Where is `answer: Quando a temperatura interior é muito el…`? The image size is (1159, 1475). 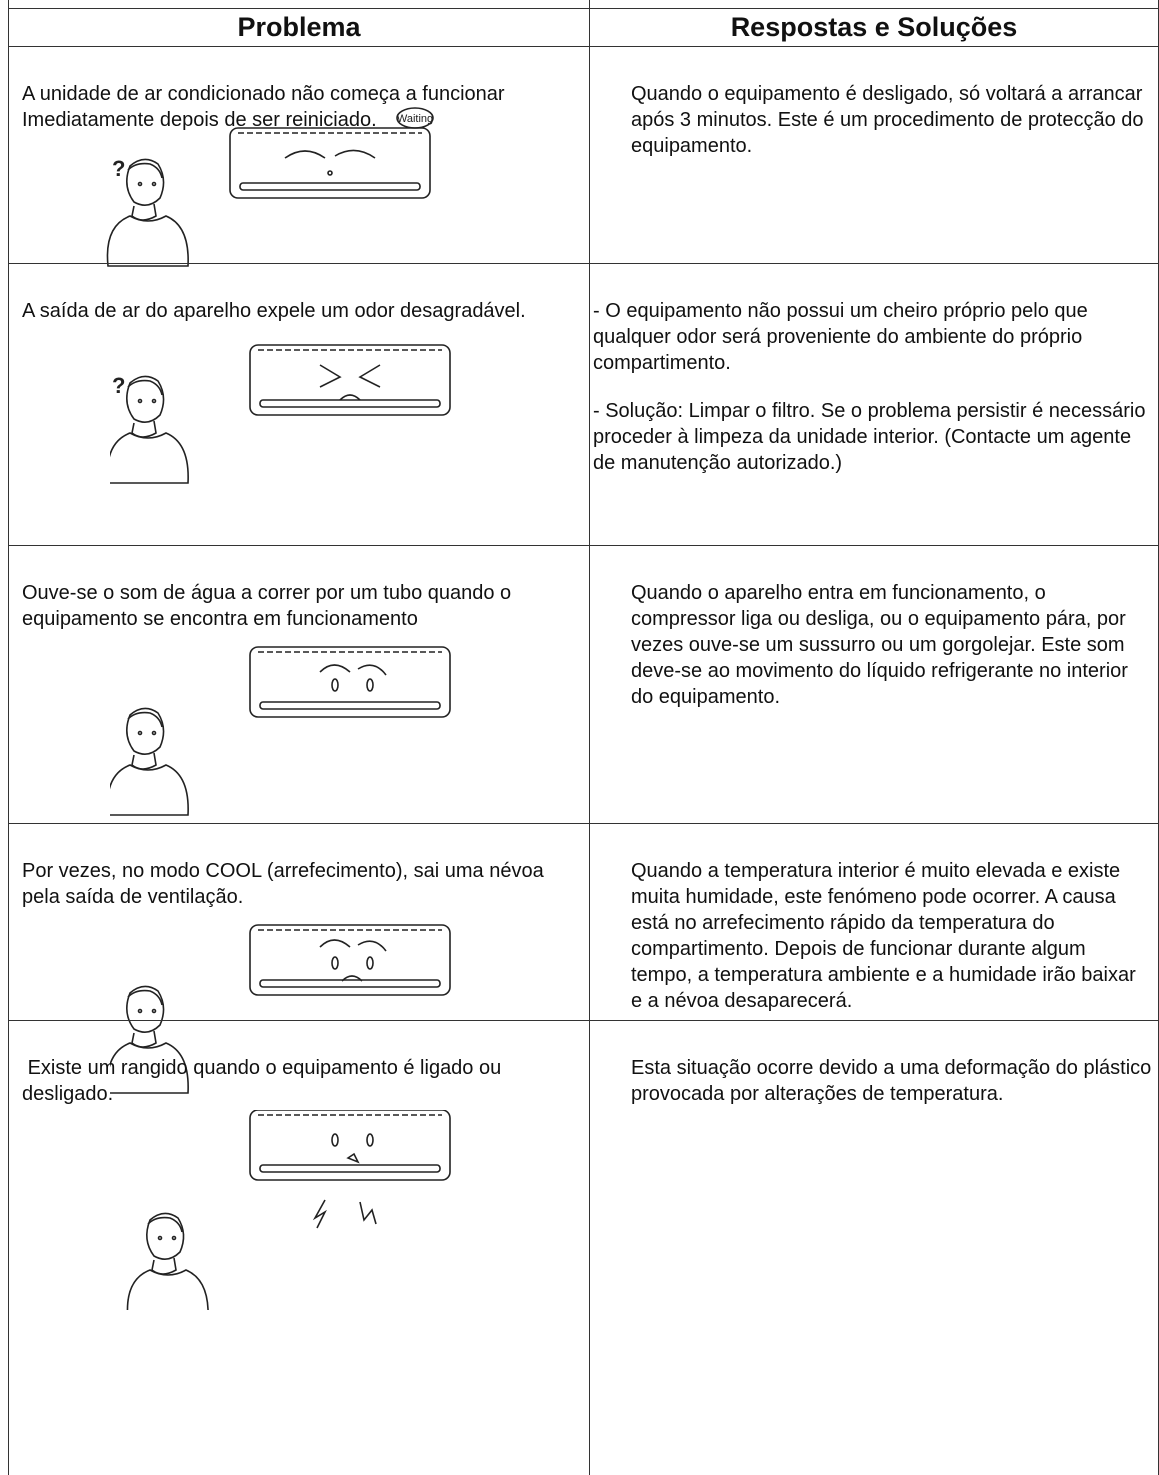 answer: Quando a temperatura interior é muito el… is located at coordinates (891, 947).